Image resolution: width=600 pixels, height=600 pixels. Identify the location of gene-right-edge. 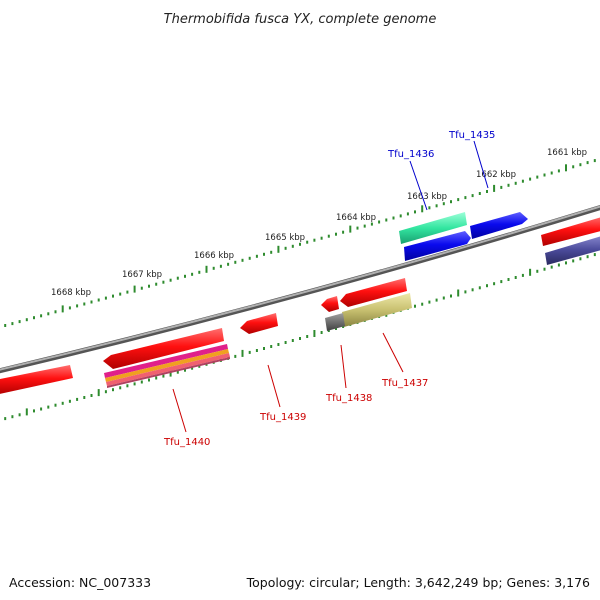
(570, 231).